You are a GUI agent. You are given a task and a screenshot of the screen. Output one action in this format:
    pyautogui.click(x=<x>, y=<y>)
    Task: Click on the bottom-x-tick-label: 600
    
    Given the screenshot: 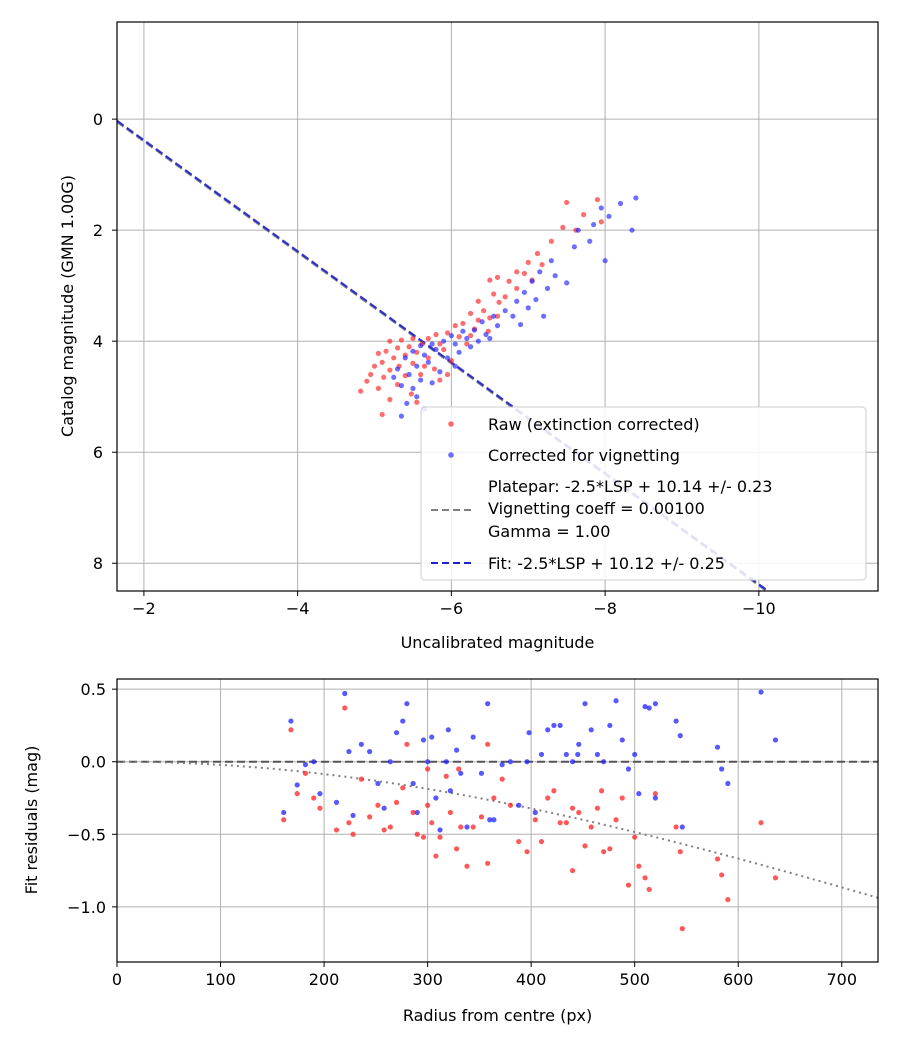 What is the action you would take?
    pyautogui.click(x=738, y=979)
    